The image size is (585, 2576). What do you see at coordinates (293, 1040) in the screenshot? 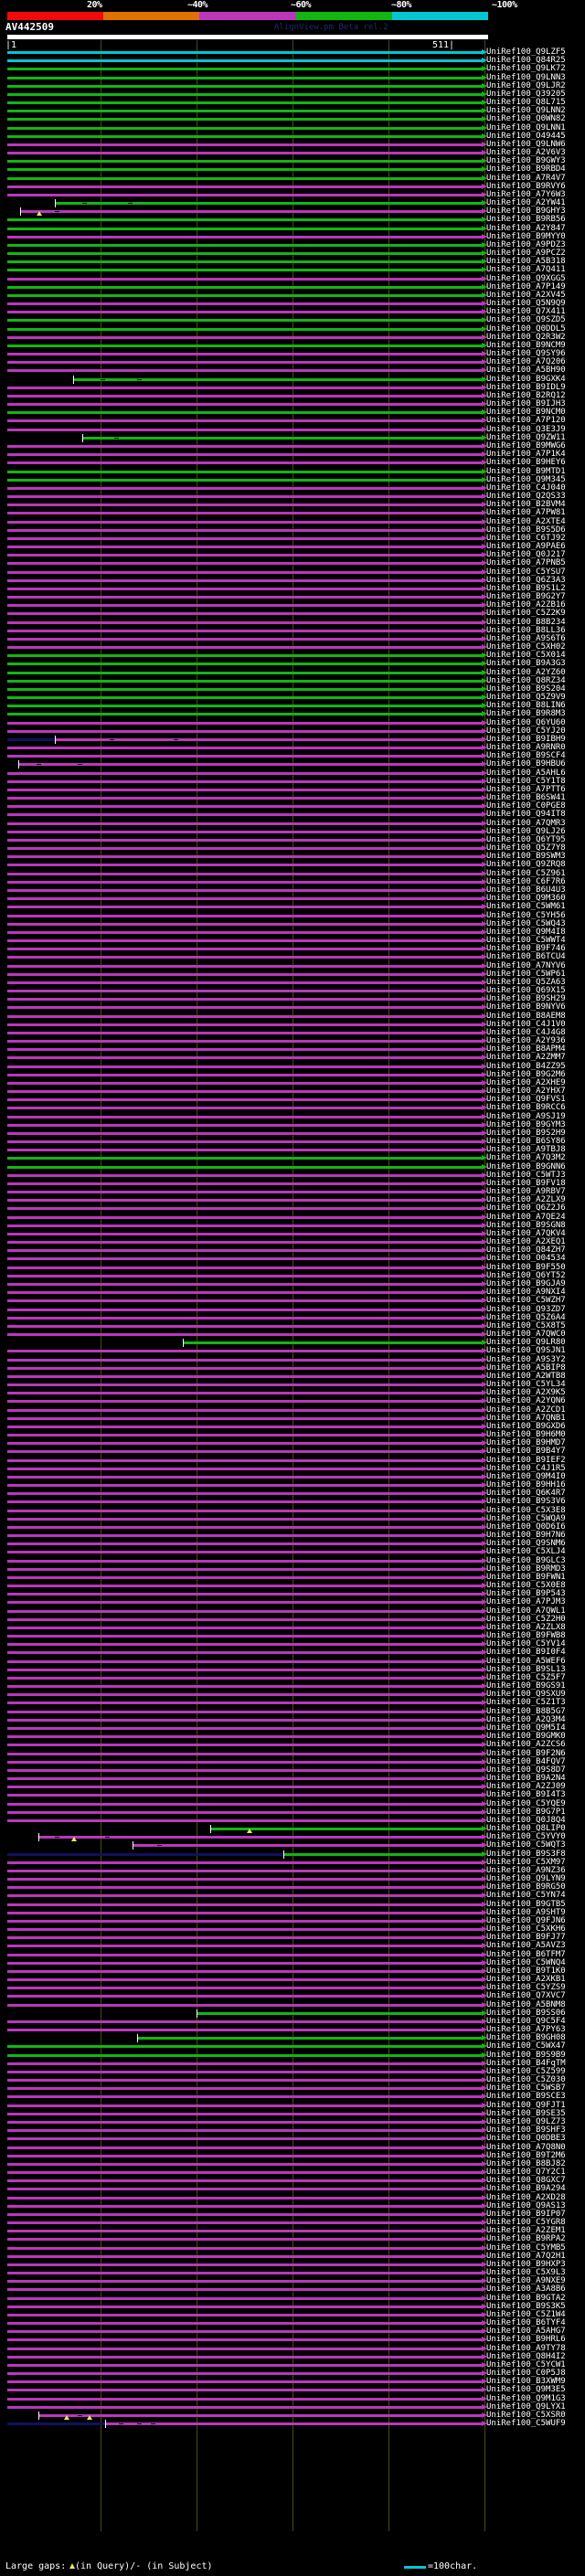
I see `hit-row: UniRef100_A2Y936` at bounding box center [293, 1040].